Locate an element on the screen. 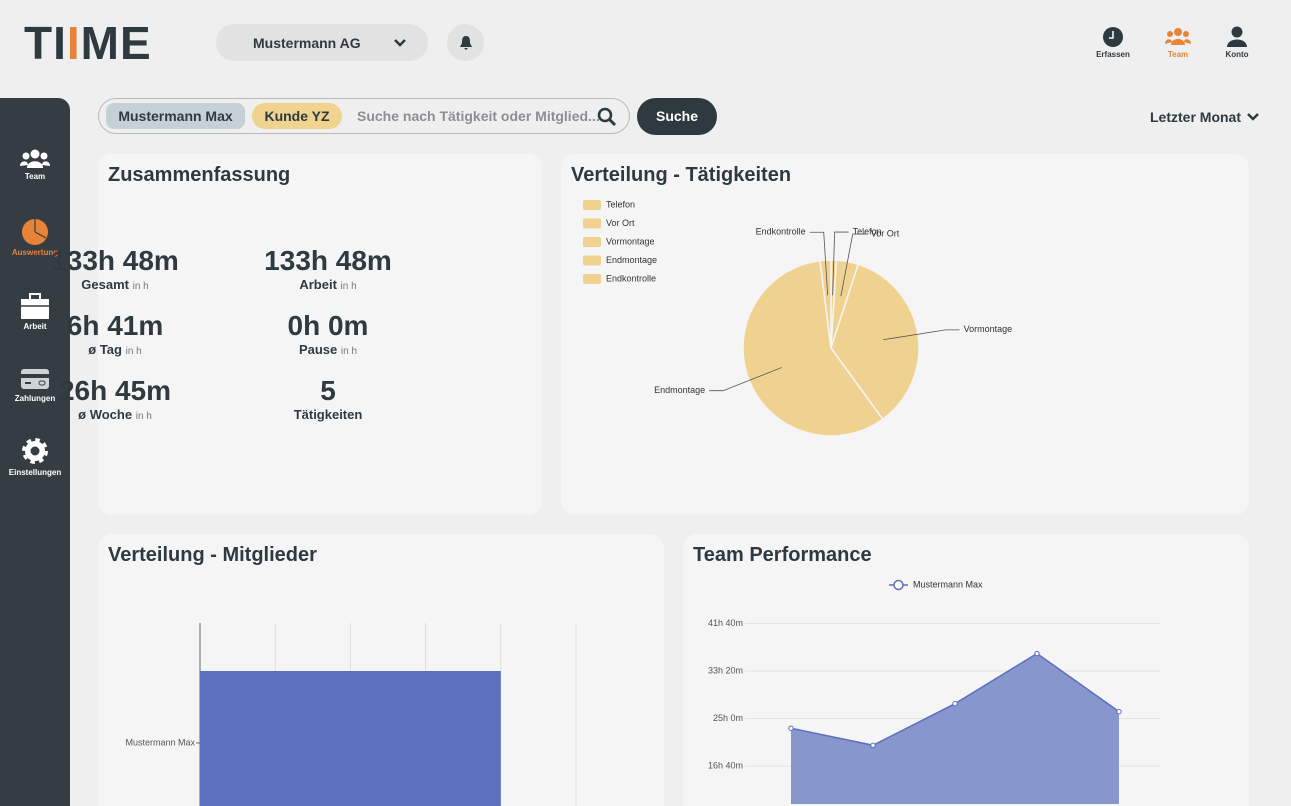 Image resolution: width=1291 pixels, height=806 pixels. sidebar-label: Auswertung is located at coordinates (35, 252).